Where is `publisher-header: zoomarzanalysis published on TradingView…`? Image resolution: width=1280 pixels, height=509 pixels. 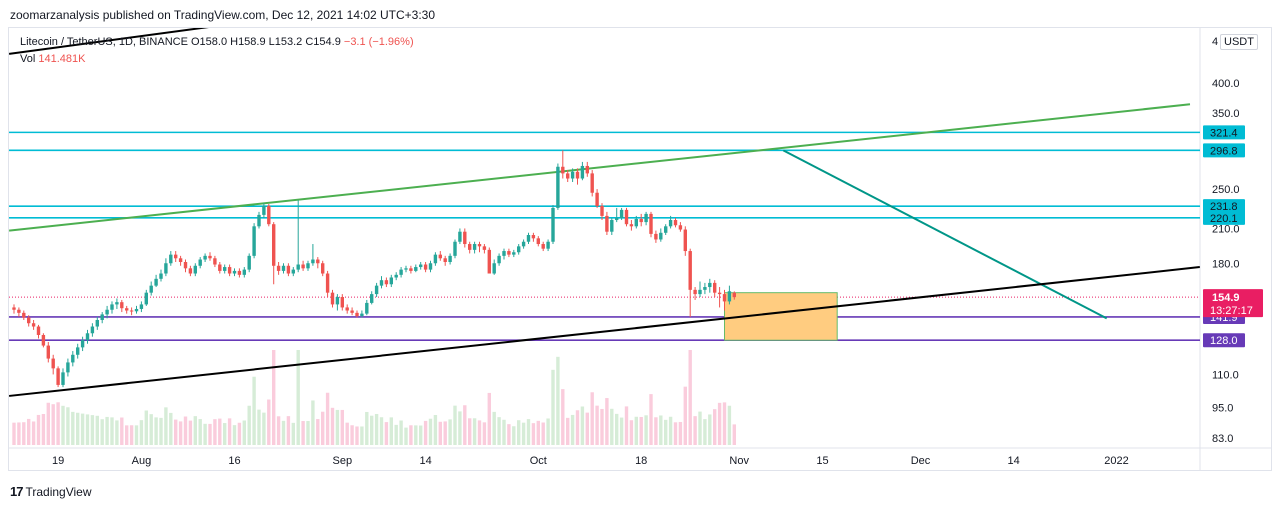 publisher-header: zoomarzanalysis published on TradingView… is located at coordinates (223, 15).